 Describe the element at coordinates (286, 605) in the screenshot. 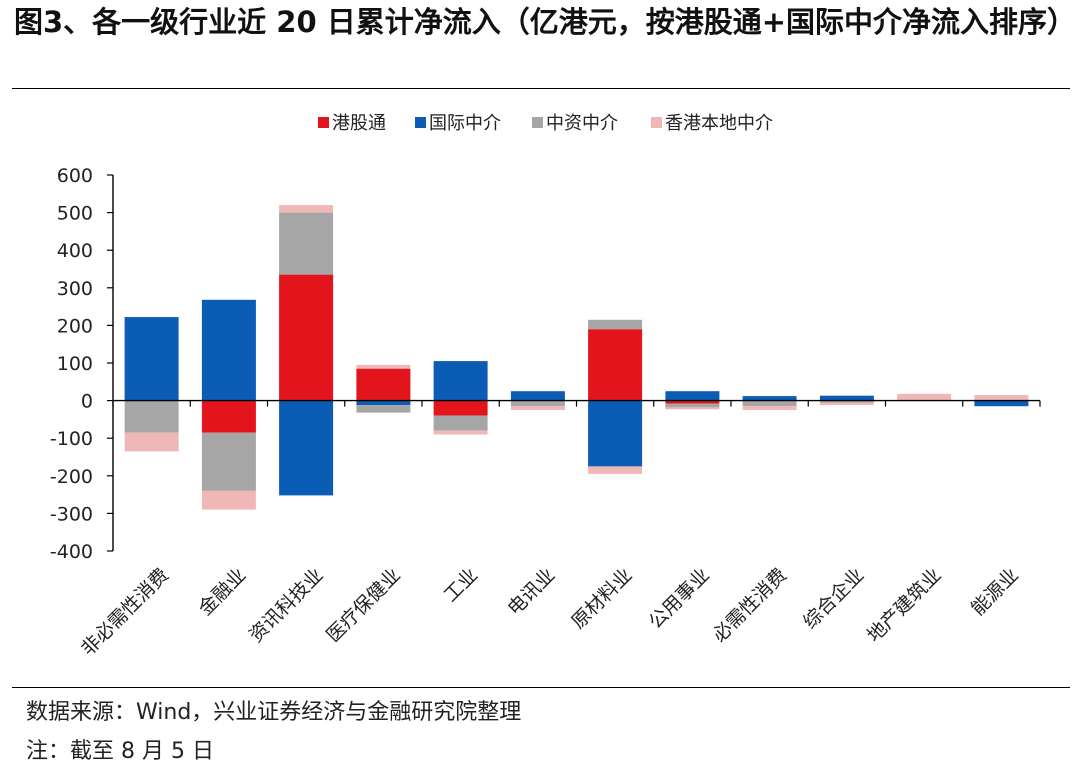

I see `x-tick-label: 资讯科技业` at that location.